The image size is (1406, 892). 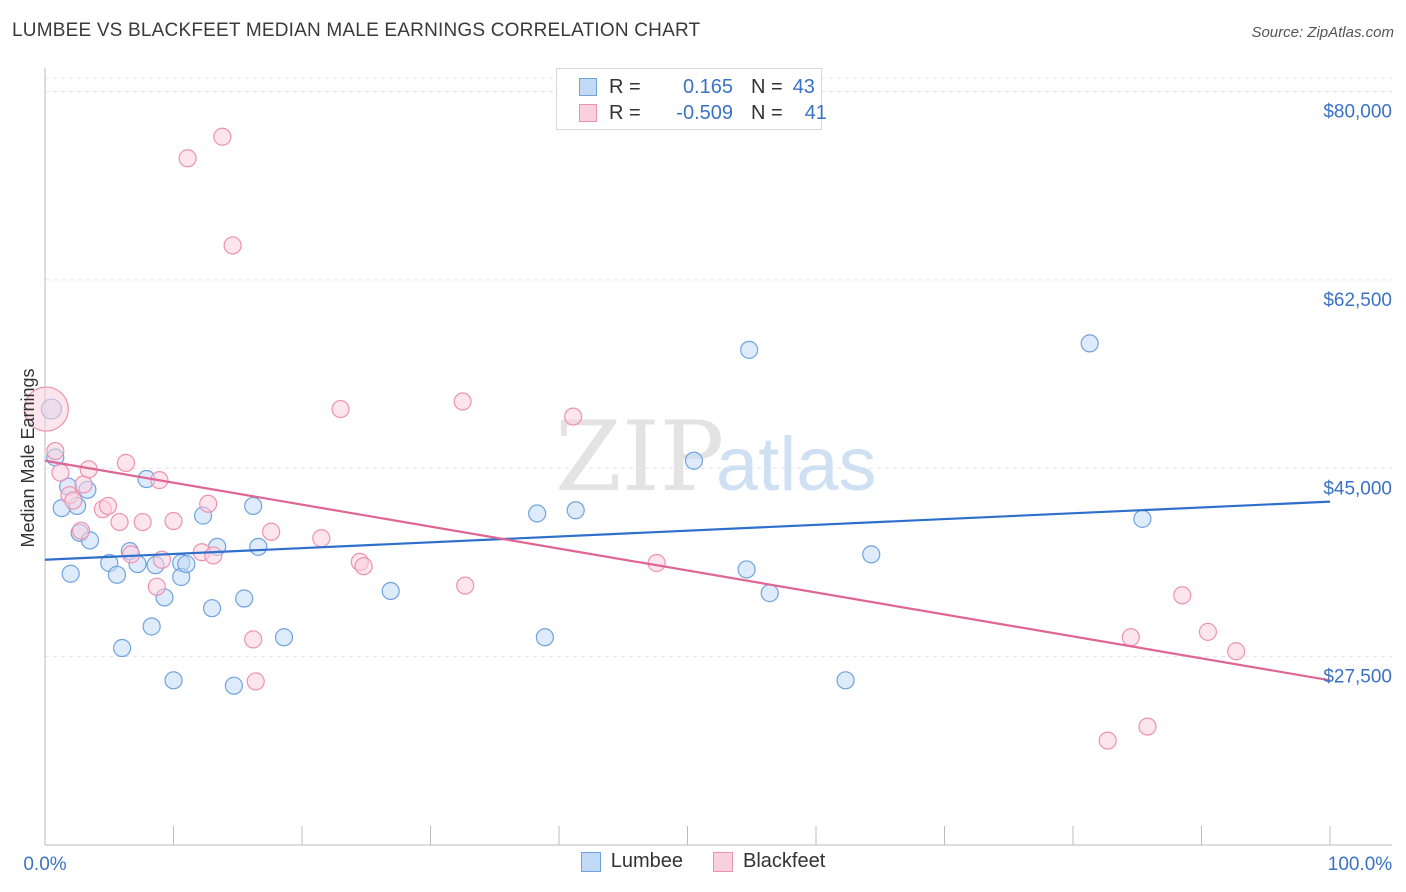 What do you see at coordinates (703, 861) in the screenshot?
I see `series-legend: Lumbee Blackfeet` at bounding box center [703, 861].